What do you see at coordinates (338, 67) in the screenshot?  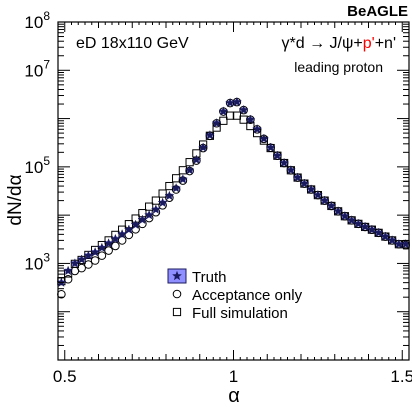 I see `reaction-sublabel: leading proton` at bounding box center [338, 67].